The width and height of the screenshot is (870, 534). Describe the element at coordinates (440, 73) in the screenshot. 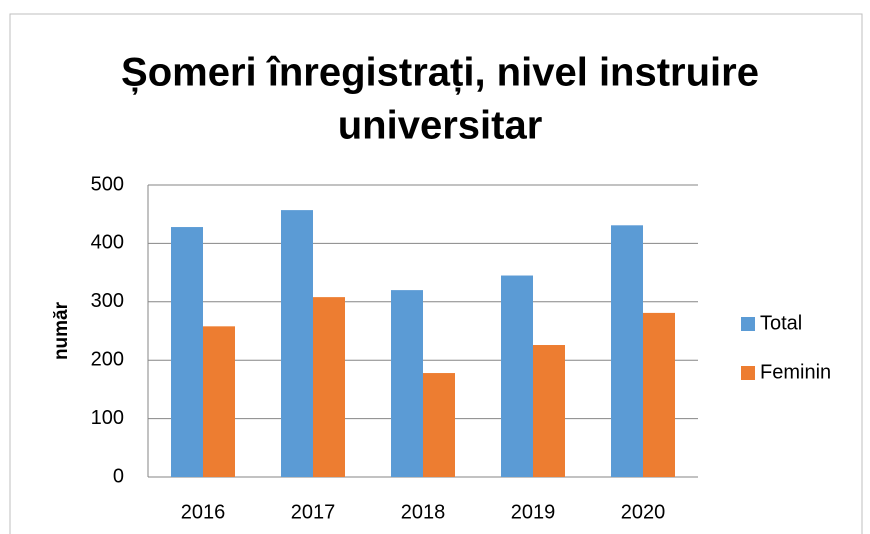

I see `chart-title: Șomeri înregistrați, nivel instruire` at that location.